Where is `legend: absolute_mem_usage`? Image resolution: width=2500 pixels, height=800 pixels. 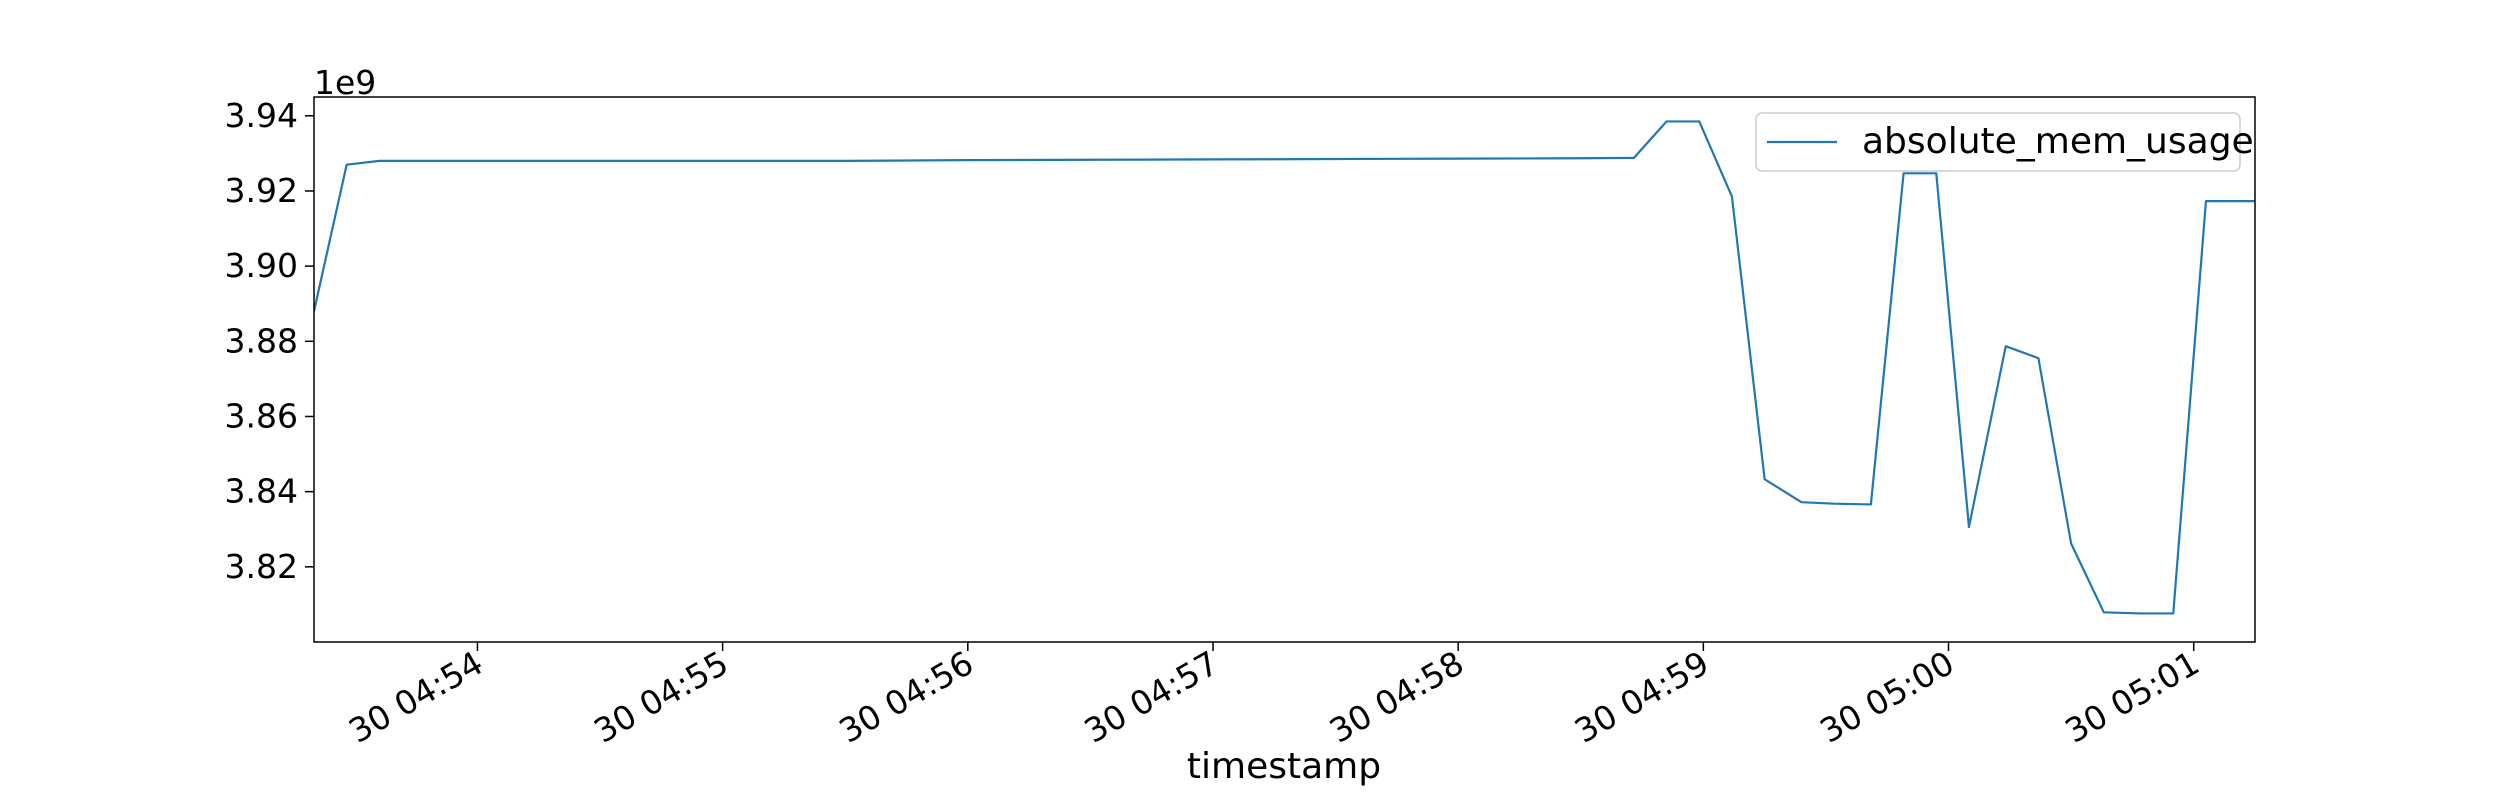 legend: absolute_mem_usage is located at coordinates (2004, 142).